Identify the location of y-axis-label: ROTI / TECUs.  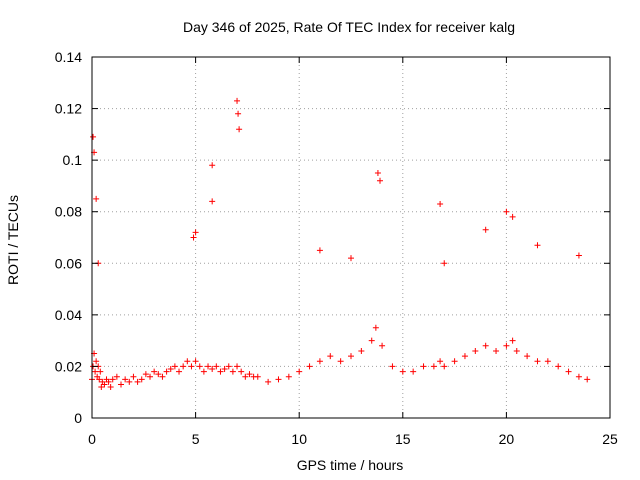
(13, 240).